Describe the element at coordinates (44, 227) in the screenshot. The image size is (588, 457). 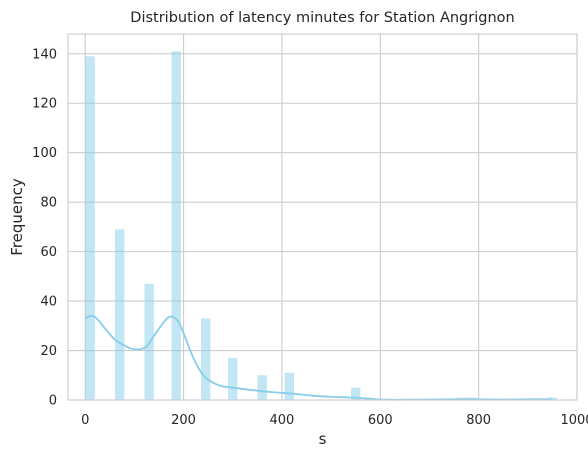
I see `y-tick-labels: 0 20 40 60 80 100 120 140` at that location.